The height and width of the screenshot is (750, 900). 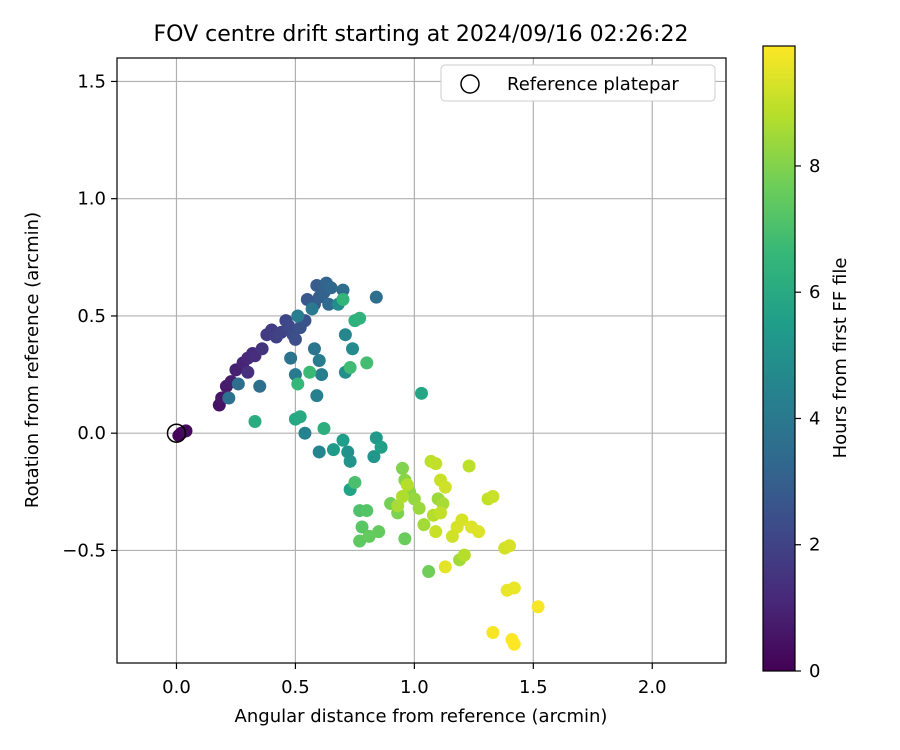 What do you see at coordinates (421, 716) in the screenshot?
I see `x-axis-label: Angular distance from reference (arcmin)` at bounding box center [421, 716].